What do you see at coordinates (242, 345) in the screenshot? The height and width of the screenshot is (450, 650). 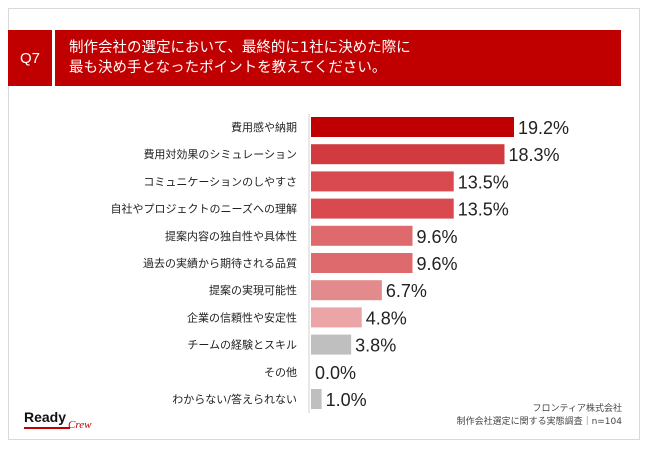 I see `category-label: チームの経験とスキル` at bounding box center [242, 345].